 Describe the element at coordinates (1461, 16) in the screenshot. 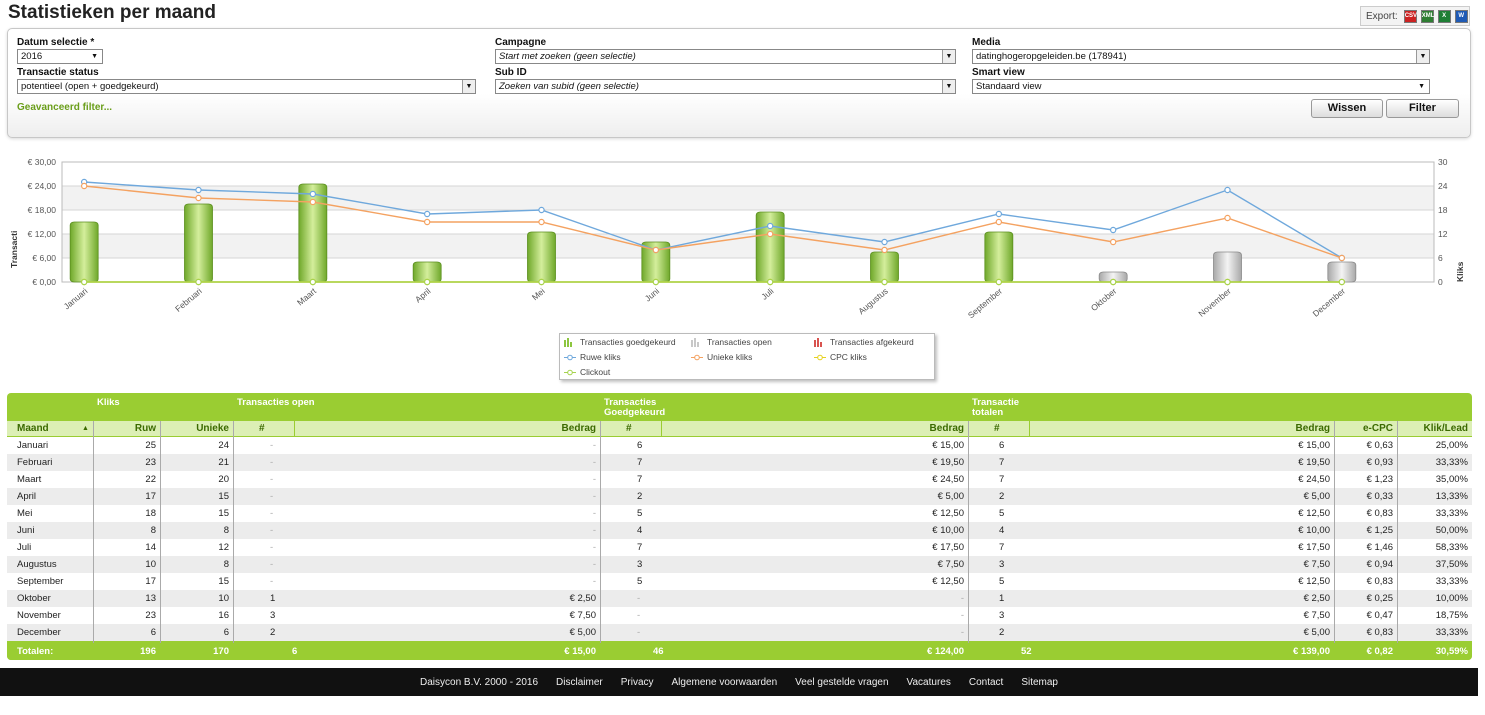

I see `doc-export-icon: W` at that location.